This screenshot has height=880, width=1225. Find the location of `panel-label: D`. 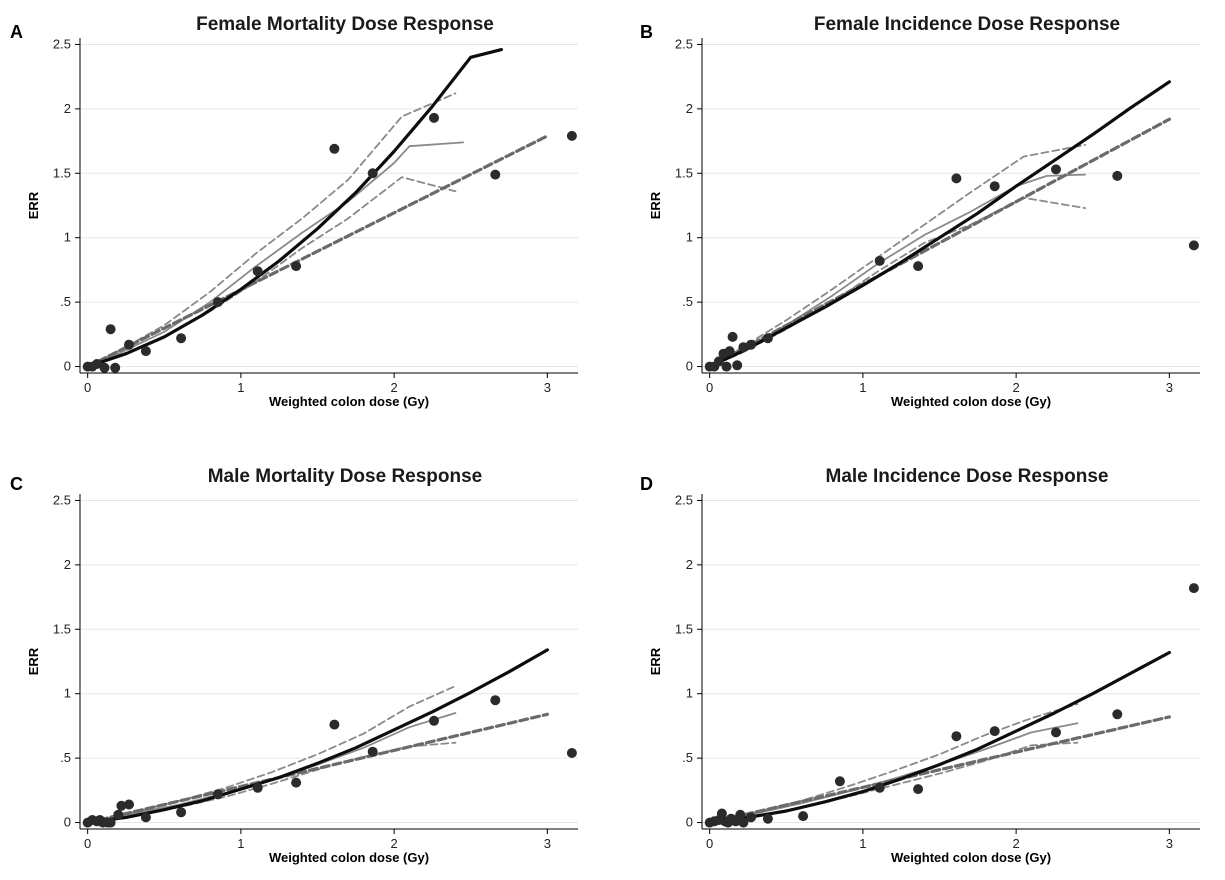

panel-label: D is located at coordinates (646, 484).